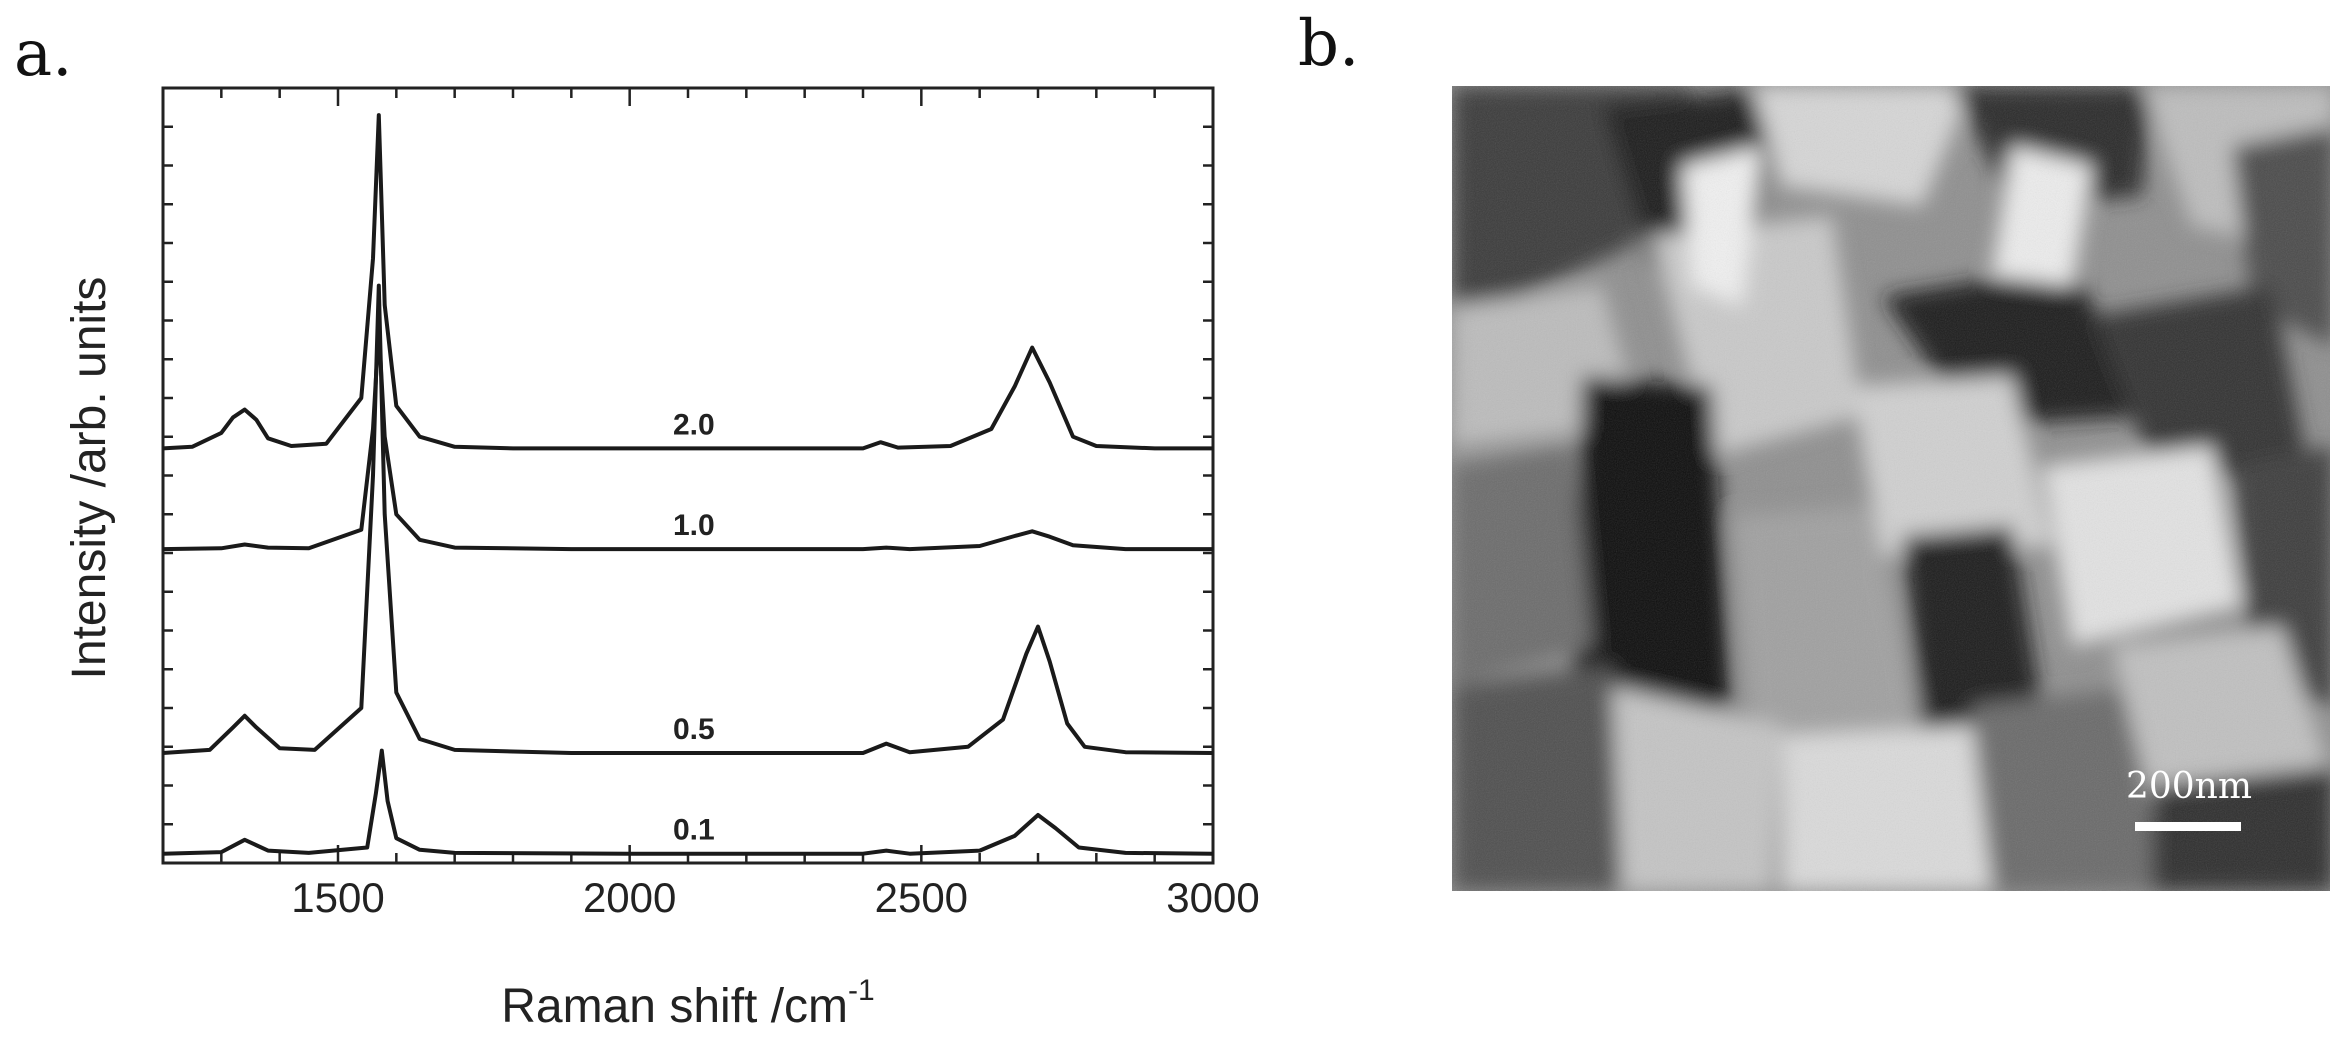 The height and width of the screenshot is (1048, 2330). I want to click on scale-bar-label: 200nm, so click(2189, 786).